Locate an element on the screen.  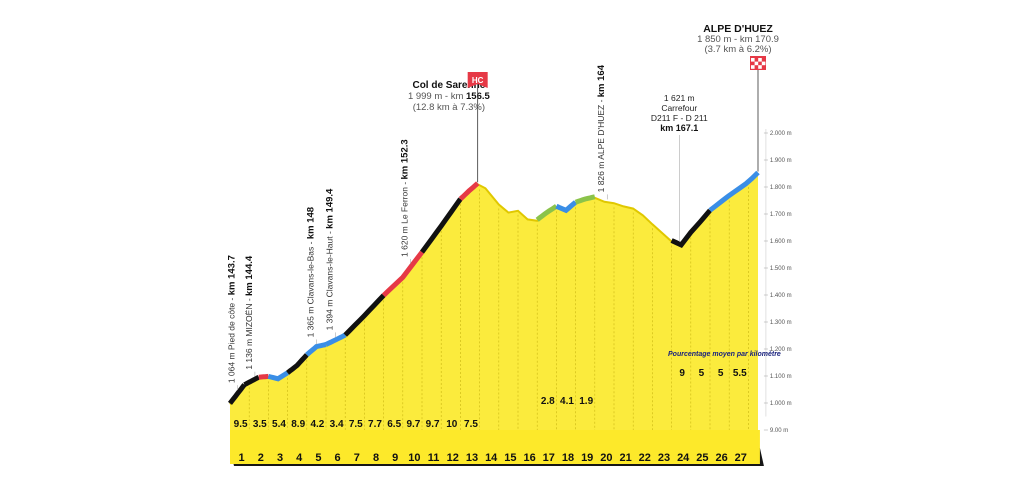
altitude-tick-label: 1.100 m is located at coordinates (781, 377).